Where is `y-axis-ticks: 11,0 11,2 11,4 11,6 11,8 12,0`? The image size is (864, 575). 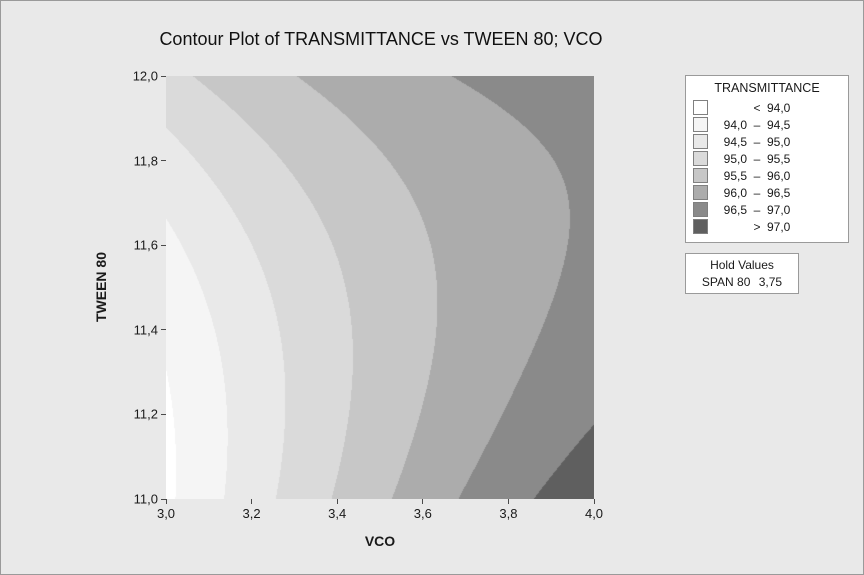
y-axis-ticks: 11,0 11,2 11,4 11,6 11,8 12,0 is located at coordinates (146, 288).